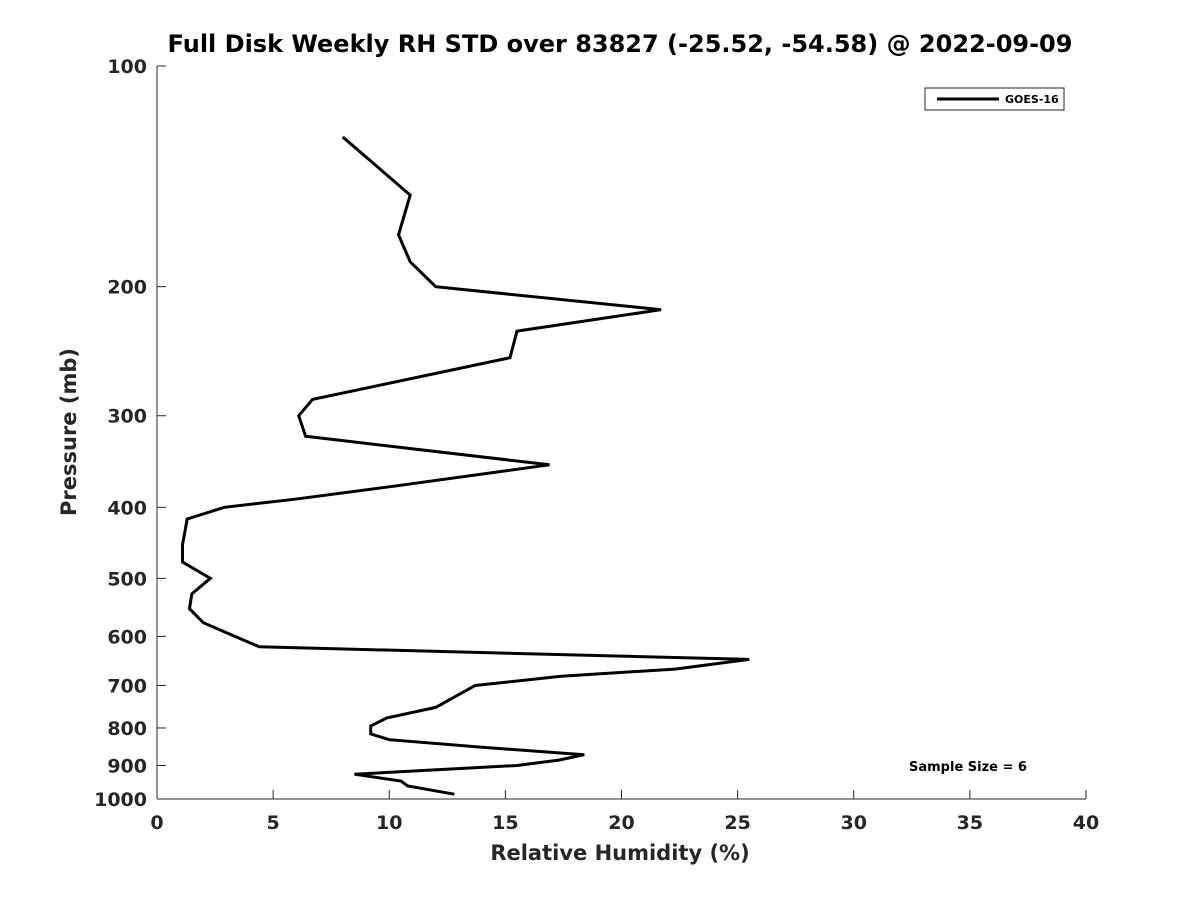 The width and height of the screenshot is (1200, 900). What do you see at coordinates (621, 823) in the screenshot?
I see `x-tick-label: 20` at bounding box center [621, 823].